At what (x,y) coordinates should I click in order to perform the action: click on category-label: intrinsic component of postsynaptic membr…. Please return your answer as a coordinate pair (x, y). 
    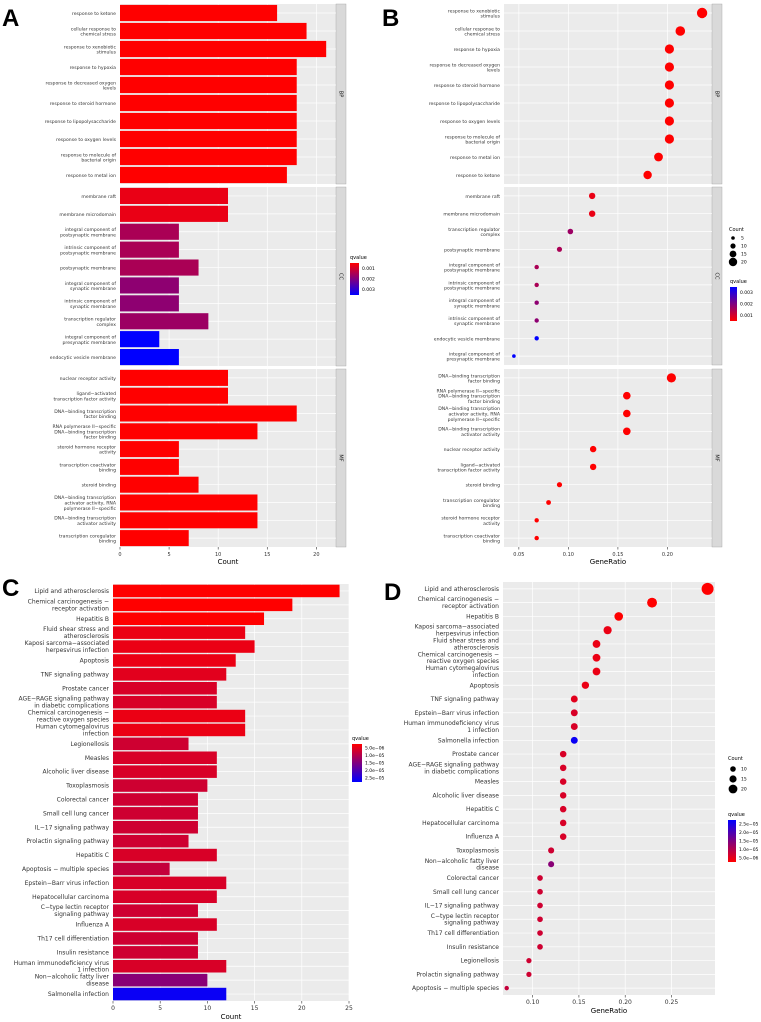
    Looking at the image, I should click on (88, 250).